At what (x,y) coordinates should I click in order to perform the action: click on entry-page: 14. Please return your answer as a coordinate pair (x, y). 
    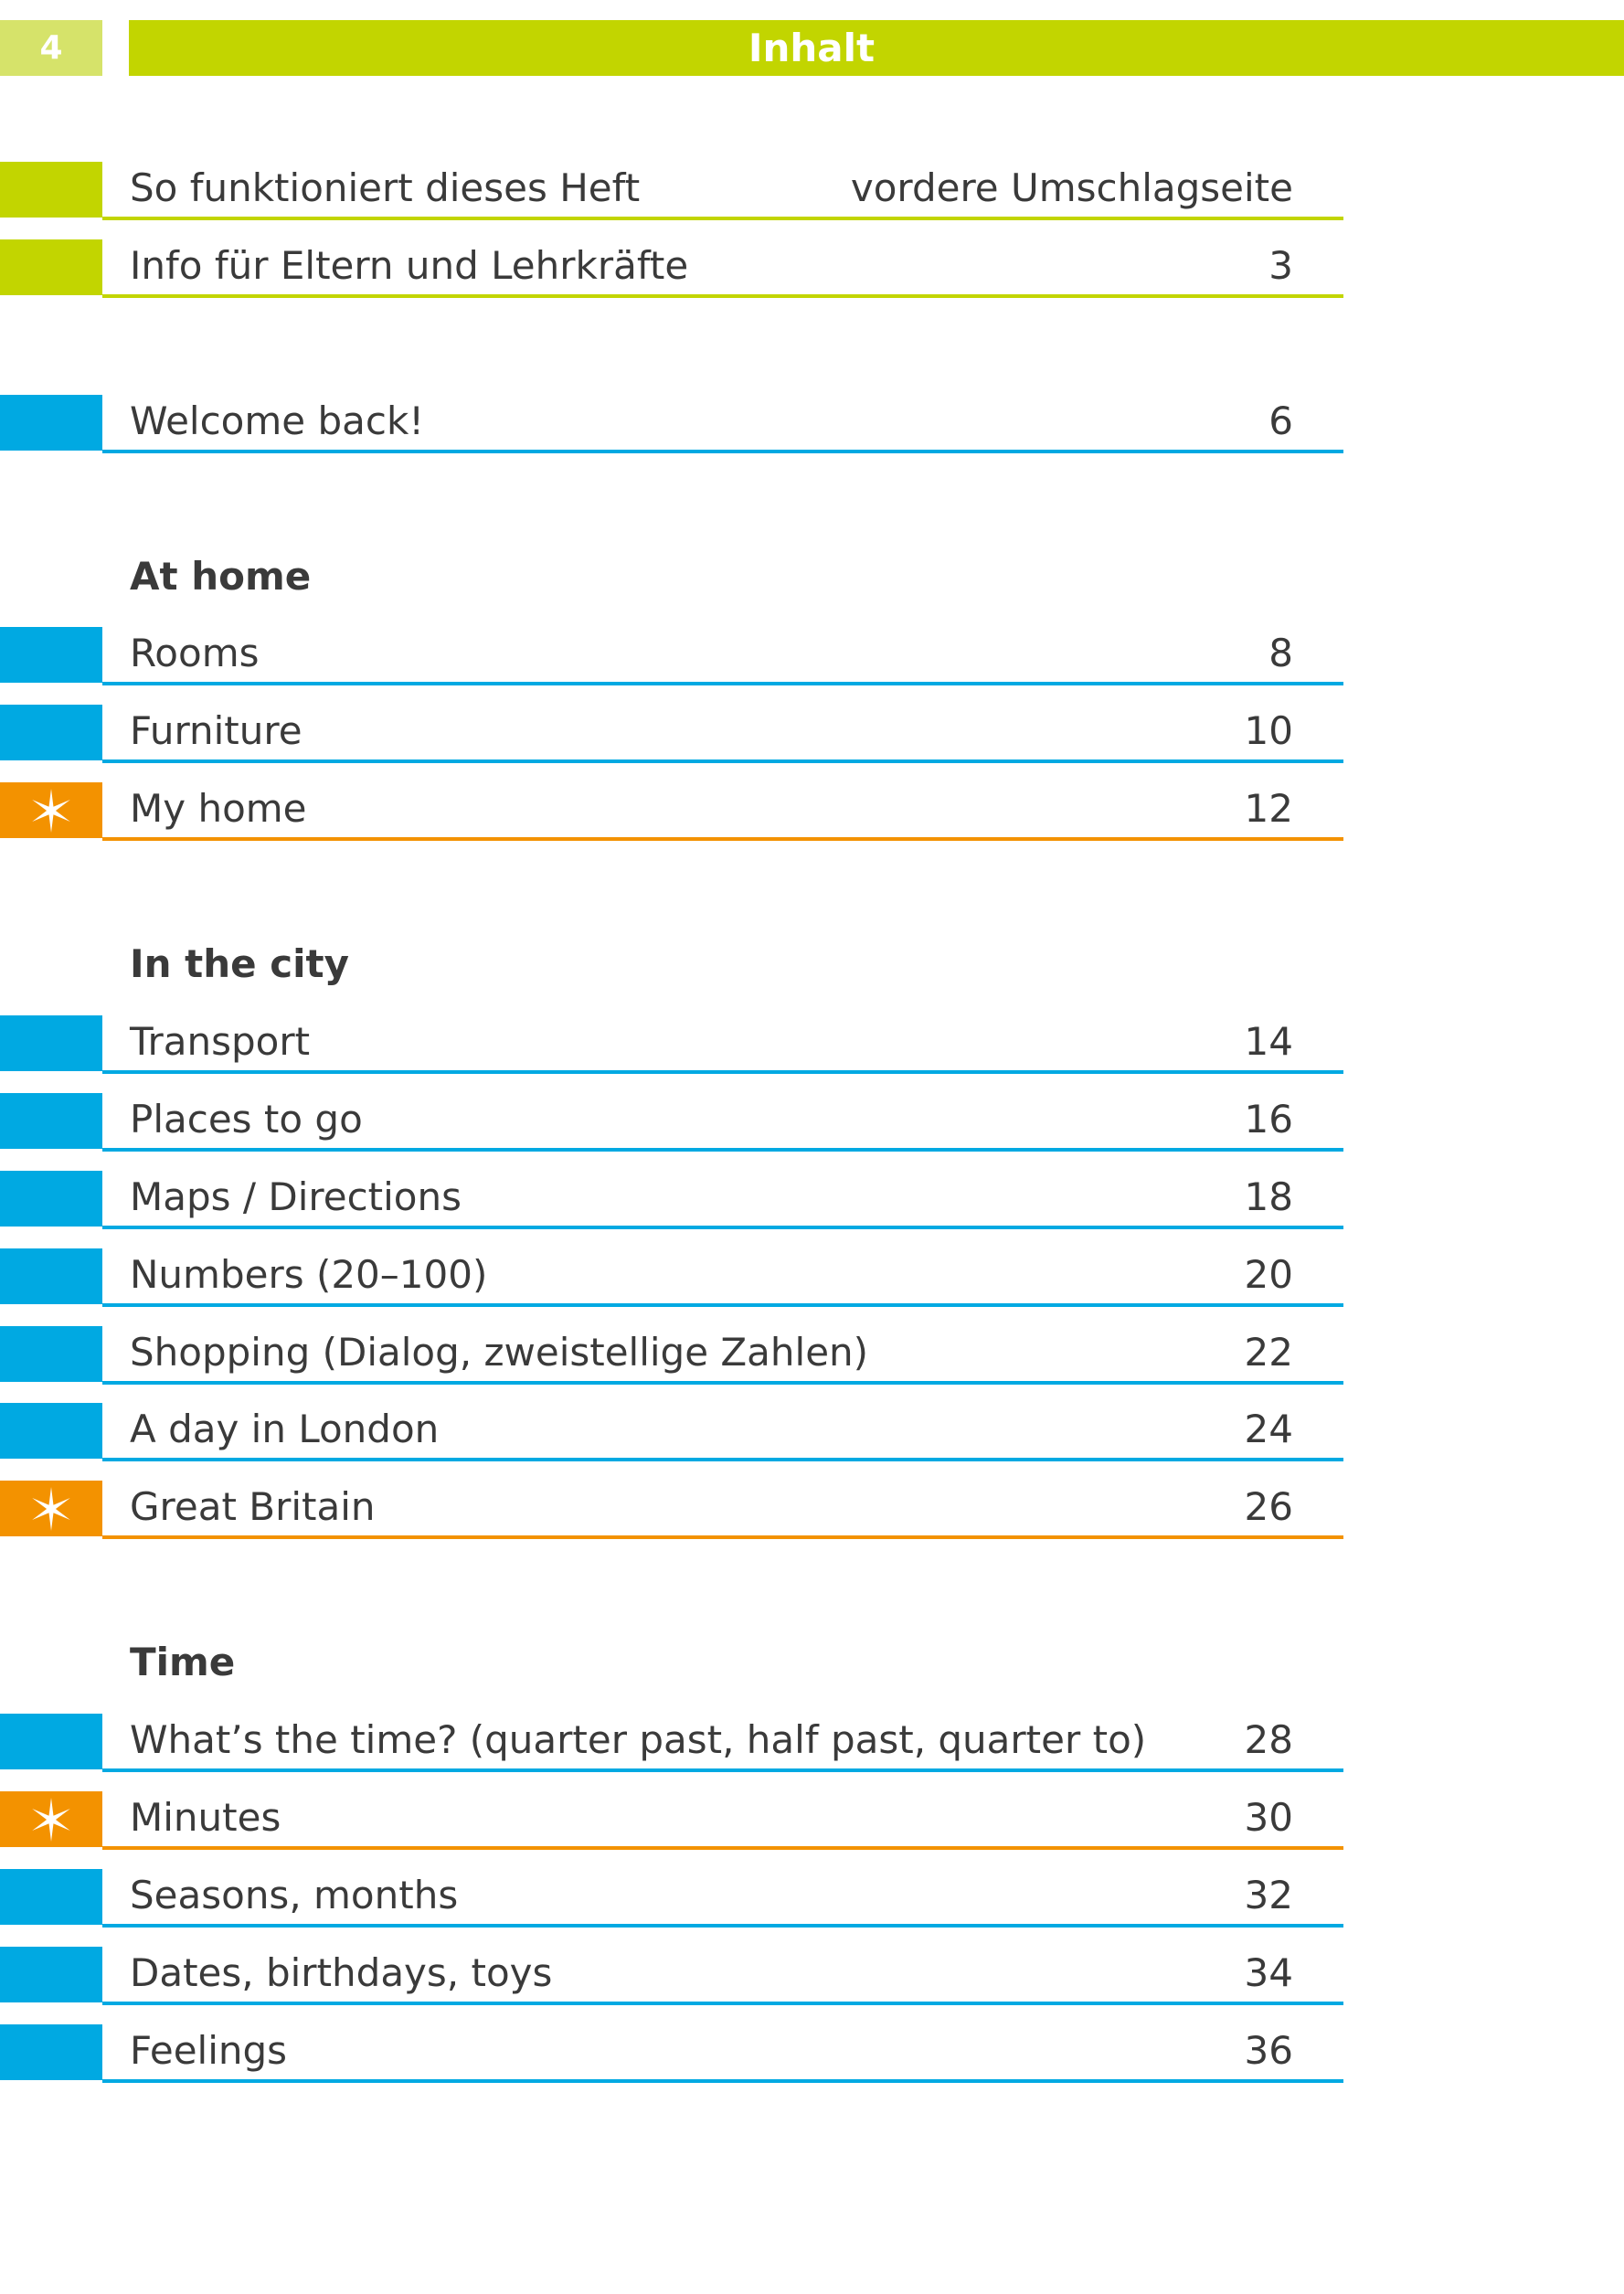
    Looking at the image, I should click on (1268, 1041).